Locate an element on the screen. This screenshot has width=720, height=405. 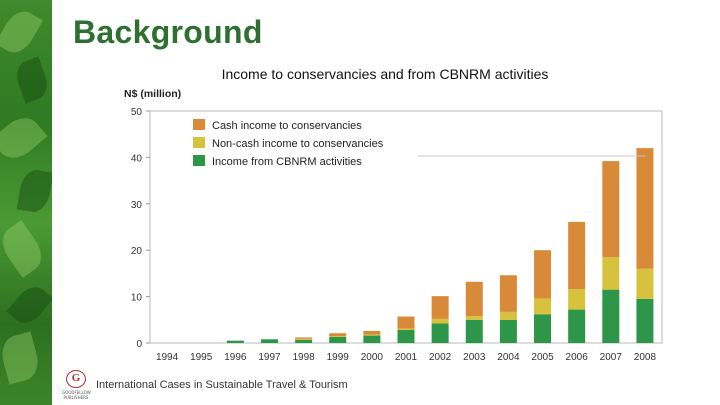
bar-segment-2006-s0 is located at coordinates (577, 326).